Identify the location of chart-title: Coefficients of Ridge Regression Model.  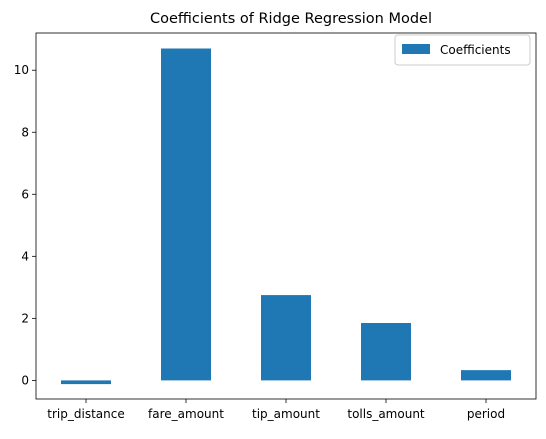
(291, 19).